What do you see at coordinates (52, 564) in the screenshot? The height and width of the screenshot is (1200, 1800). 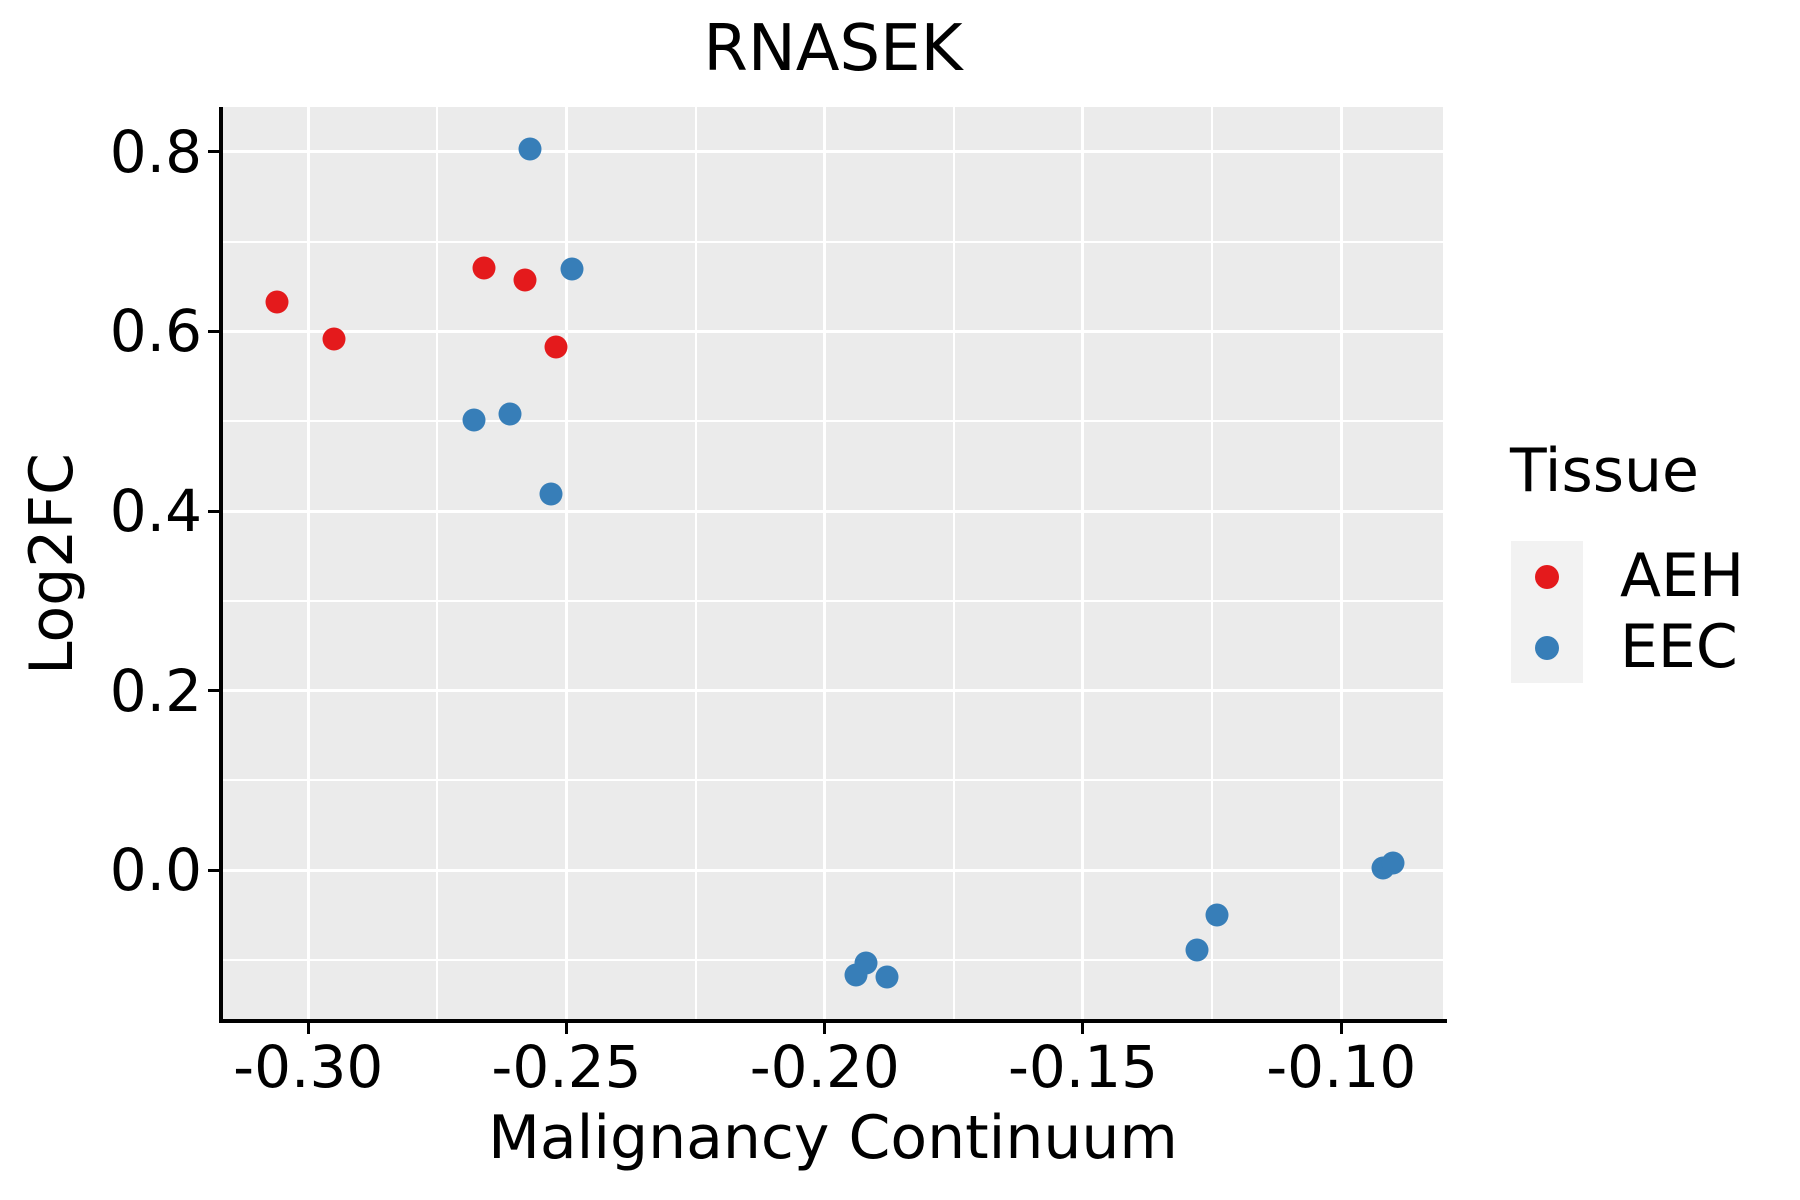 I see `y-axis-title: Log2FC` at bounding box center [52, 564].